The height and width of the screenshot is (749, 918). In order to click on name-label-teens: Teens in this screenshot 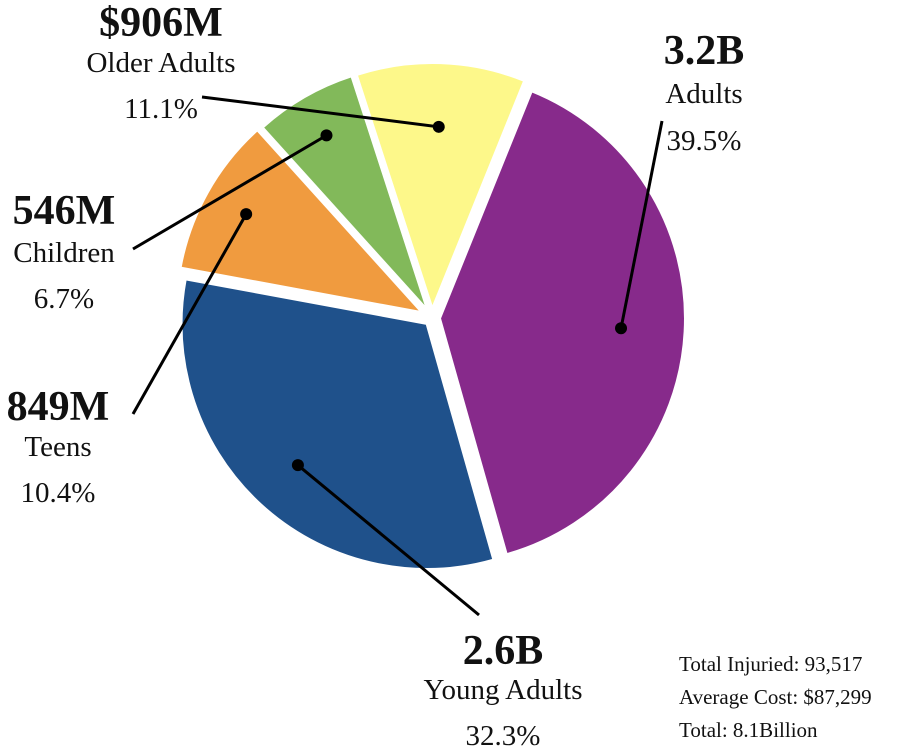, I will do `click(57, 447)`.